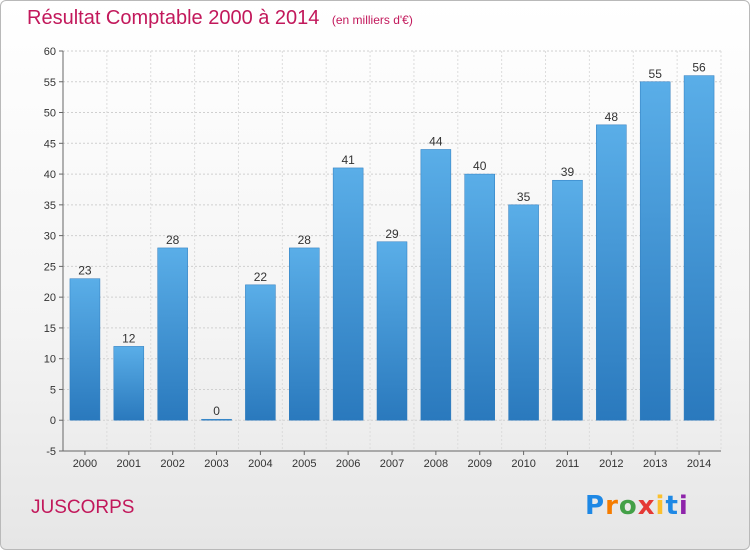  What do you see at coordinates (611, 464) in the screenshot?
I see `x-tick-label-2012: 2012` at bounding box center [611, 464].